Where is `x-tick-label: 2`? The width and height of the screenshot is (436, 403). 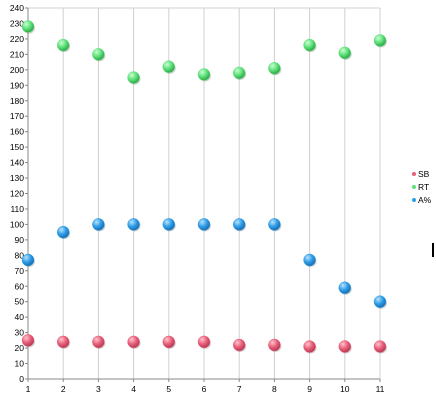 x-tick-label: 2 is located at coordinates (63, 389).